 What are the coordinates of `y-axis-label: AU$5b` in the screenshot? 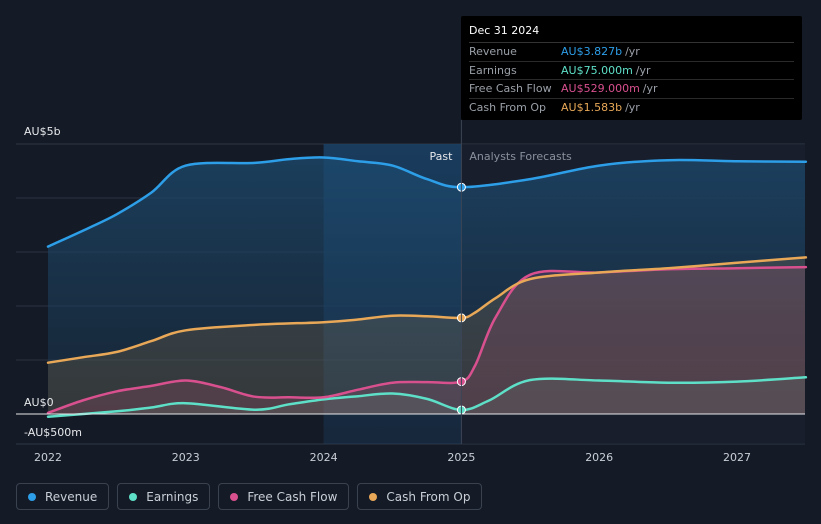 It's located at (42, 131).